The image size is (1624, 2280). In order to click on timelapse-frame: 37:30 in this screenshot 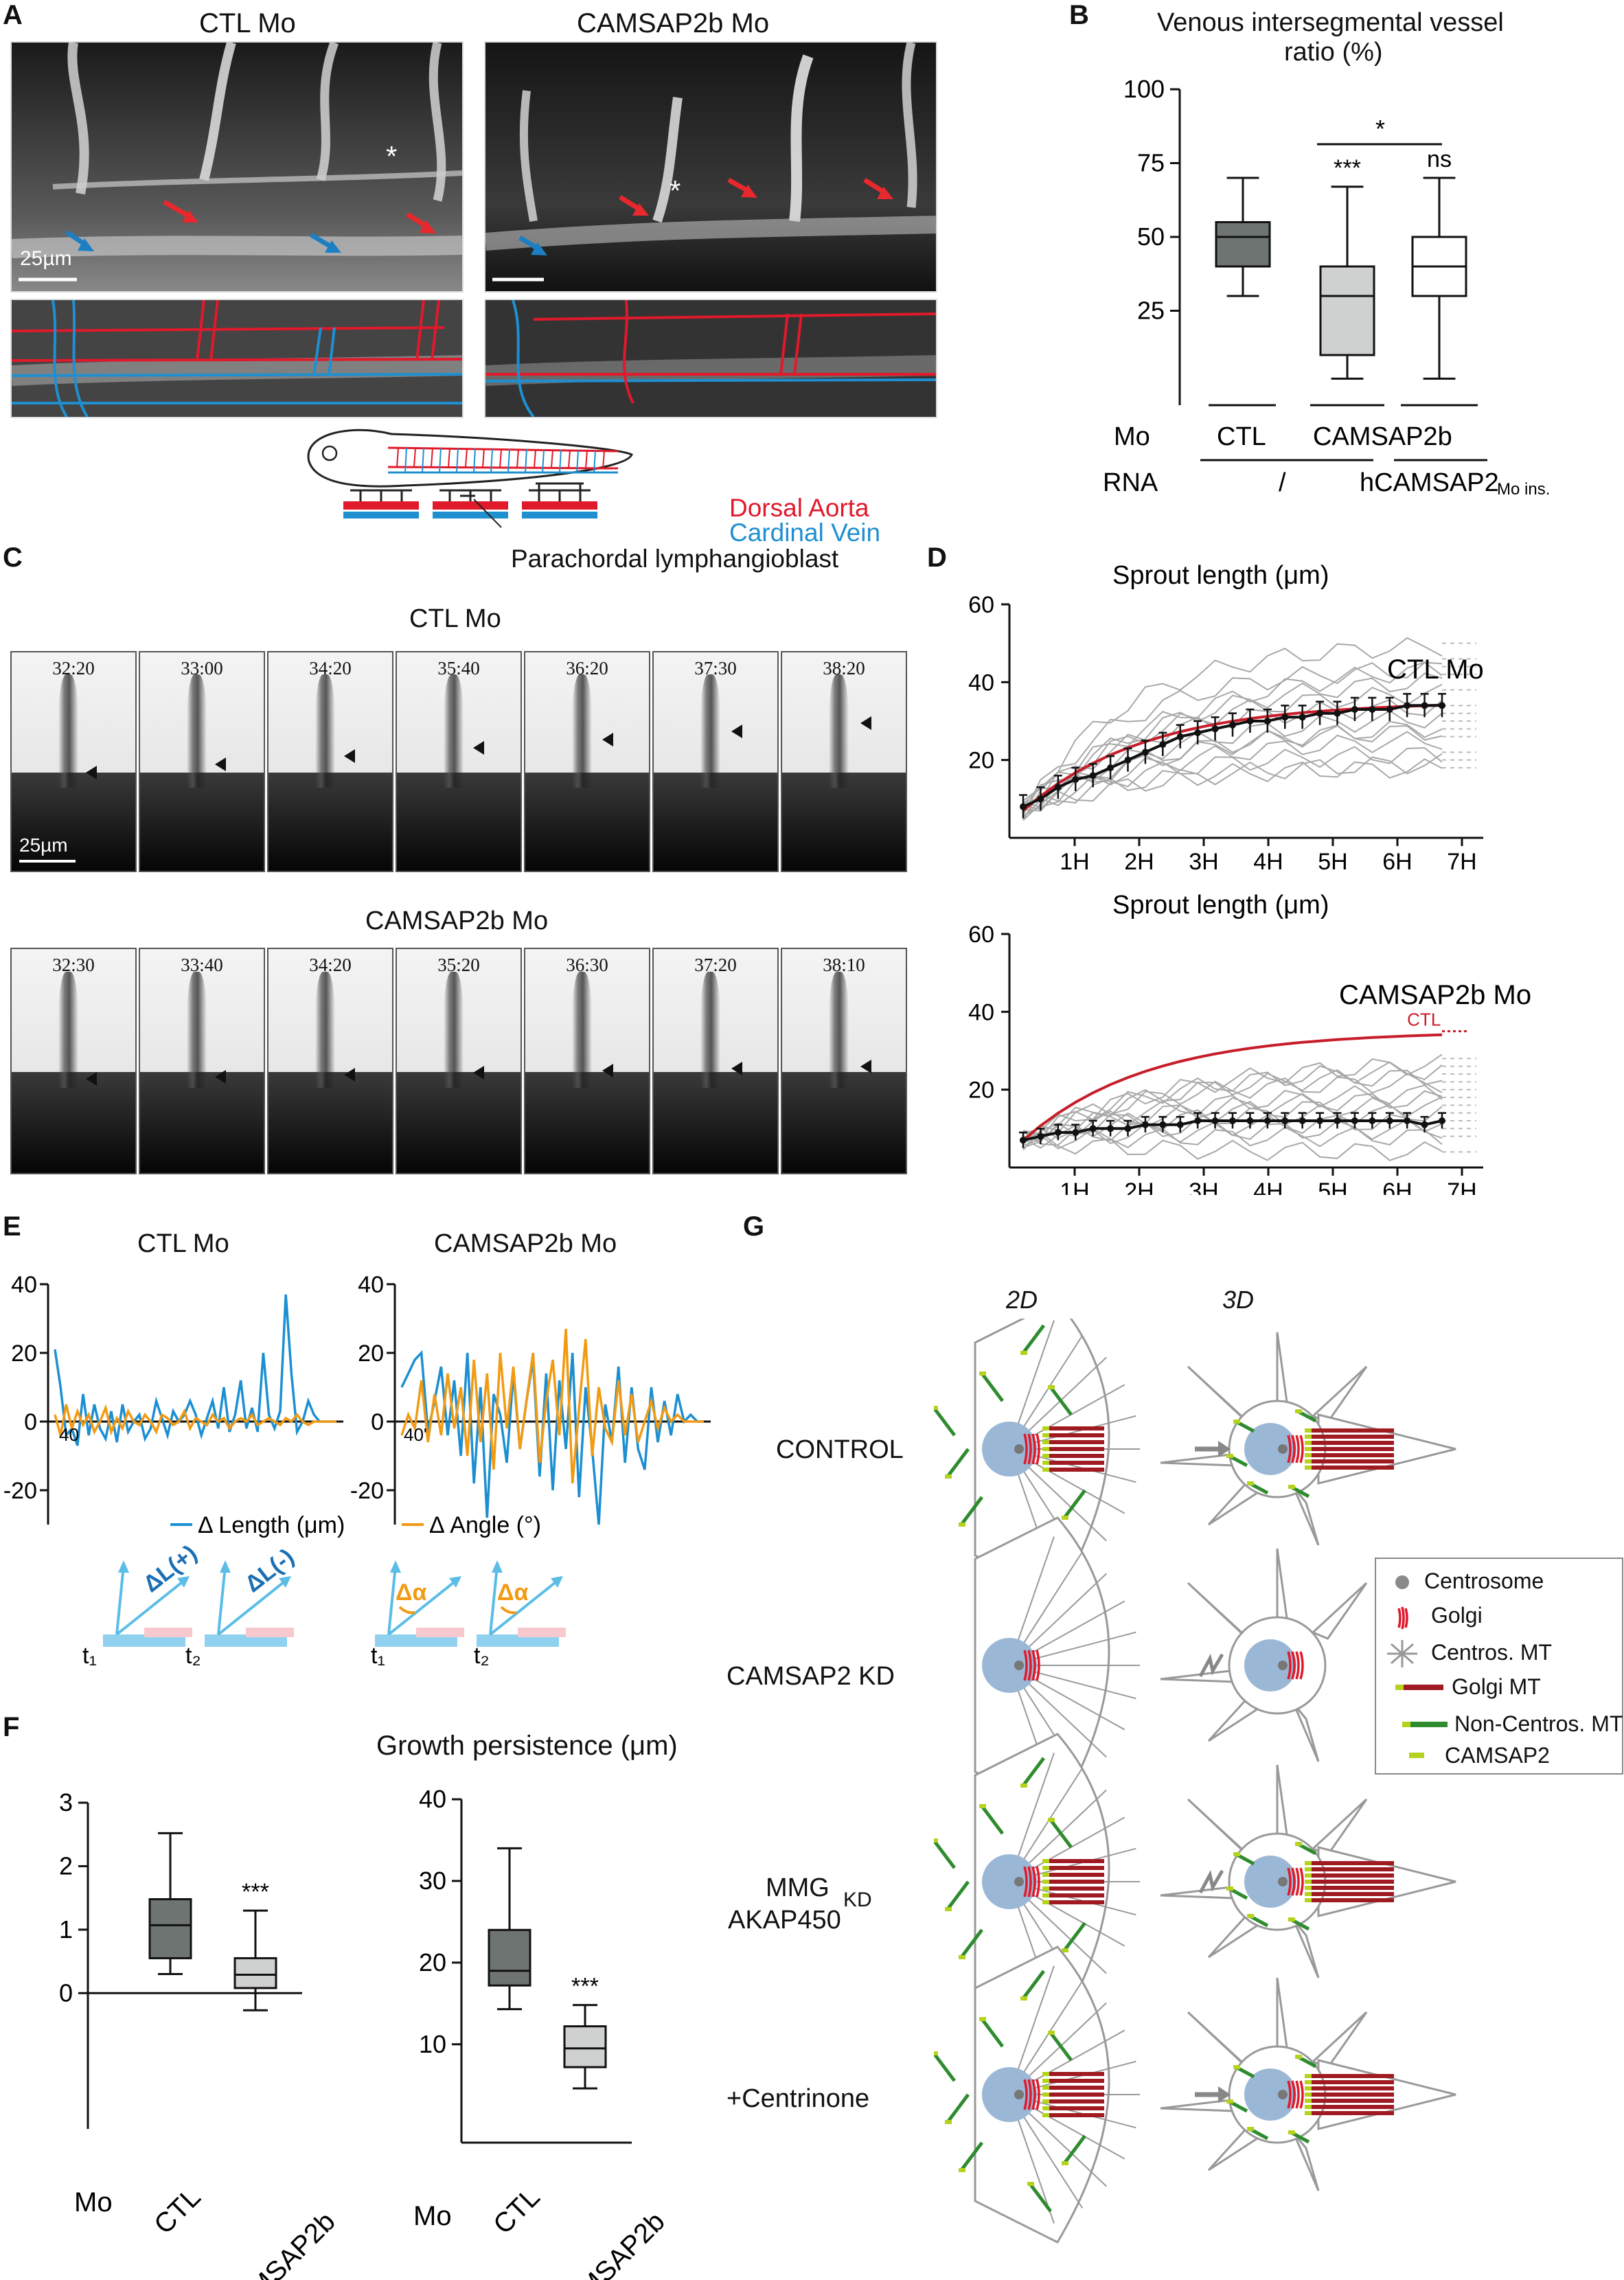, I will do `click(715, 762)`.